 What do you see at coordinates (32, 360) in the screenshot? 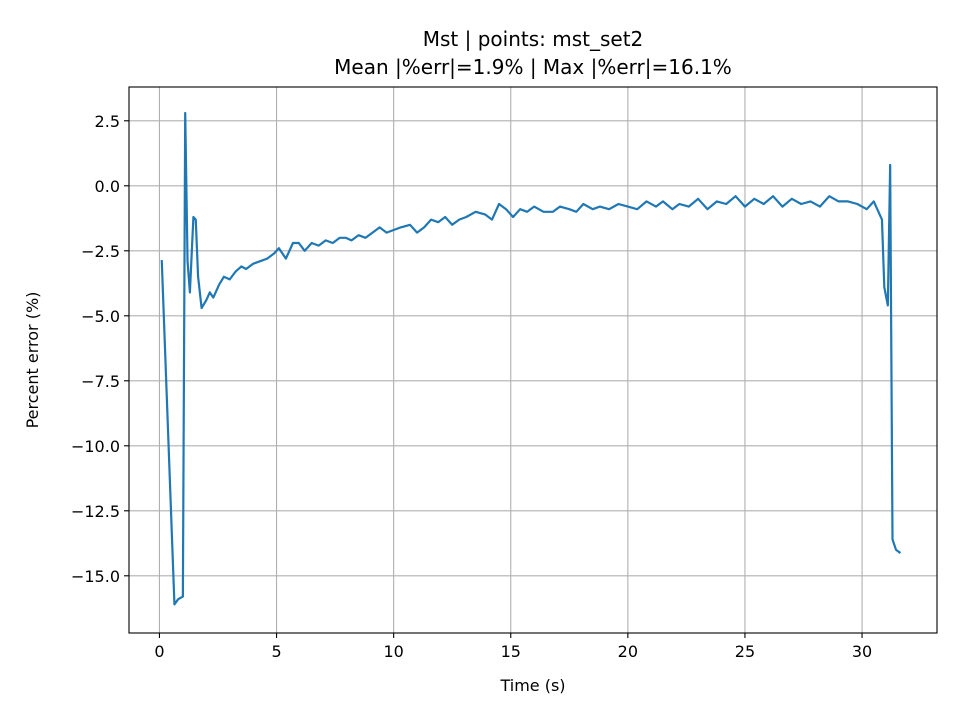
I see `y-axis-label: Percent error (%)` at bounding box center [32, 360].